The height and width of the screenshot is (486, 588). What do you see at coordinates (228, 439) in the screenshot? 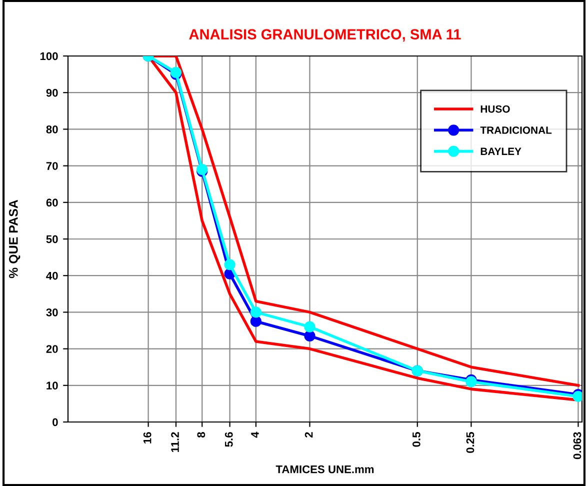
I see `x-tick-label: 5.6` at bounding box center [228, 439].